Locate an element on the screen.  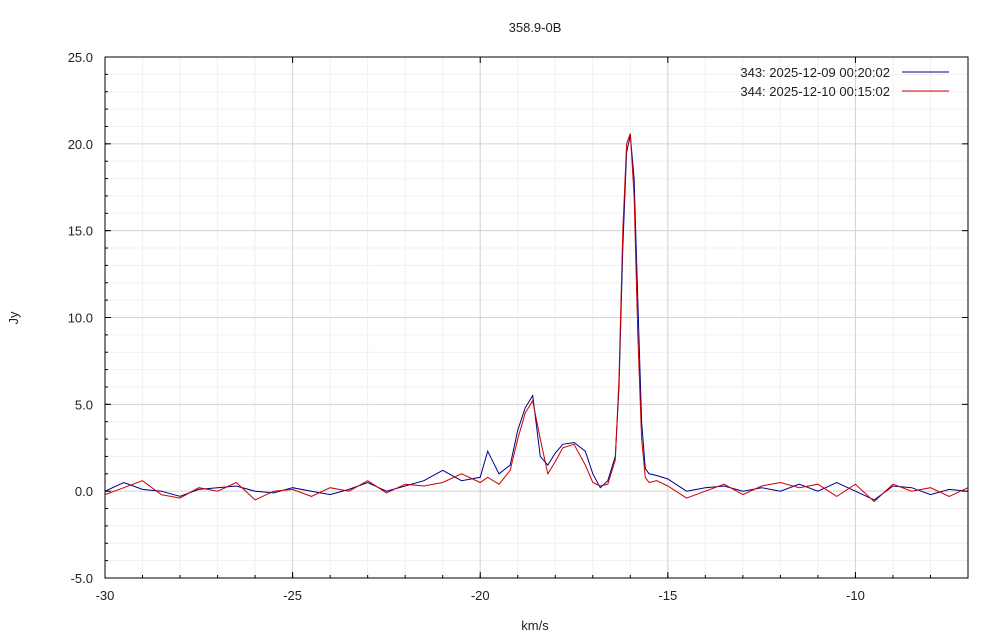
y-tick-label: -5.0 is located at coordinates (82, 578).